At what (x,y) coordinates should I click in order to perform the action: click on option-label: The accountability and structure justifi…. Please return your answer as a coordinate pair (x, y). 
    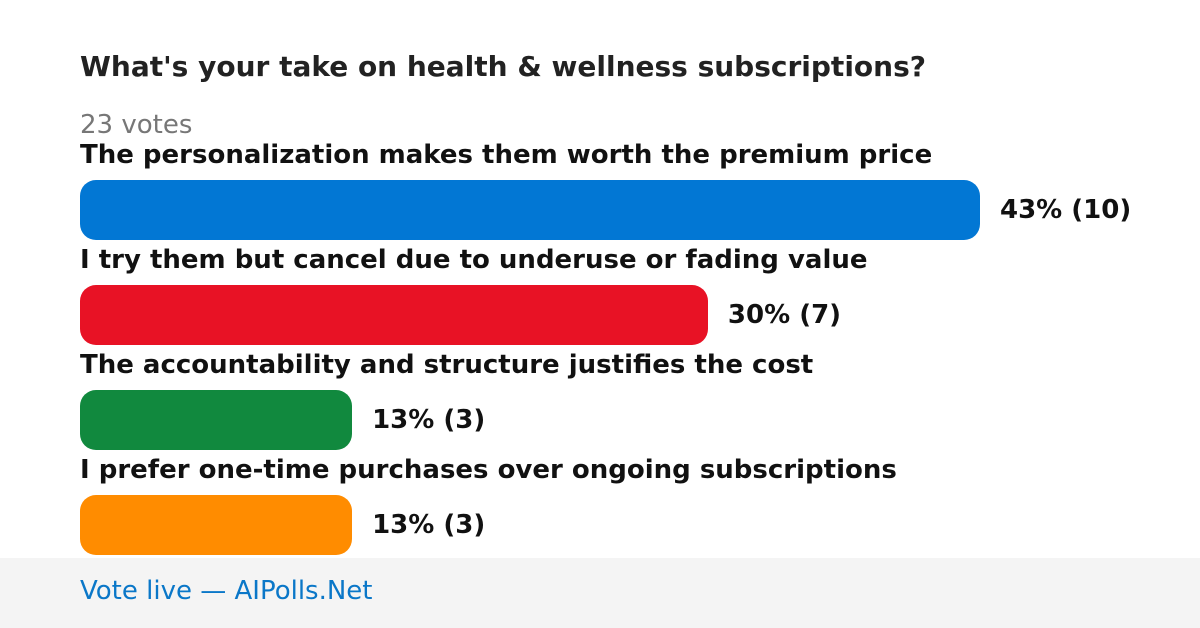
    Looking at the image, I should click on (447, 365).